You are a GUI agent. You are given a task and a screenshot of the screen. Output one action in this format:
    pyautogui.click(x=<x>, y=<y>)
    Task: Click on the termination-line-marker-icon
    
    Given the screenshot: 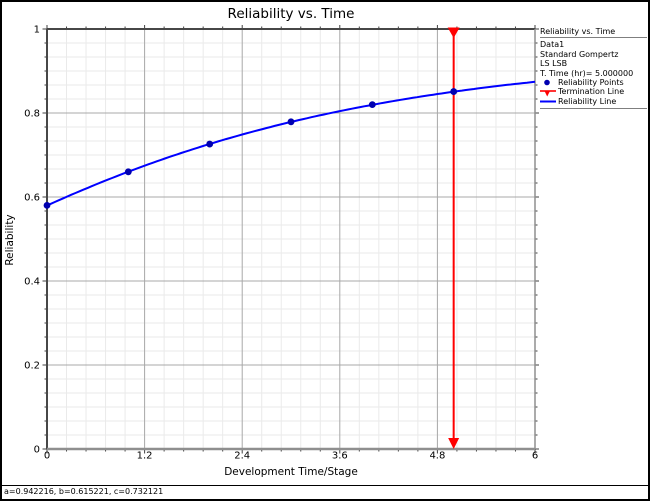 What is the action you would take?
    pyautogui.click(x=548, y=92)
    